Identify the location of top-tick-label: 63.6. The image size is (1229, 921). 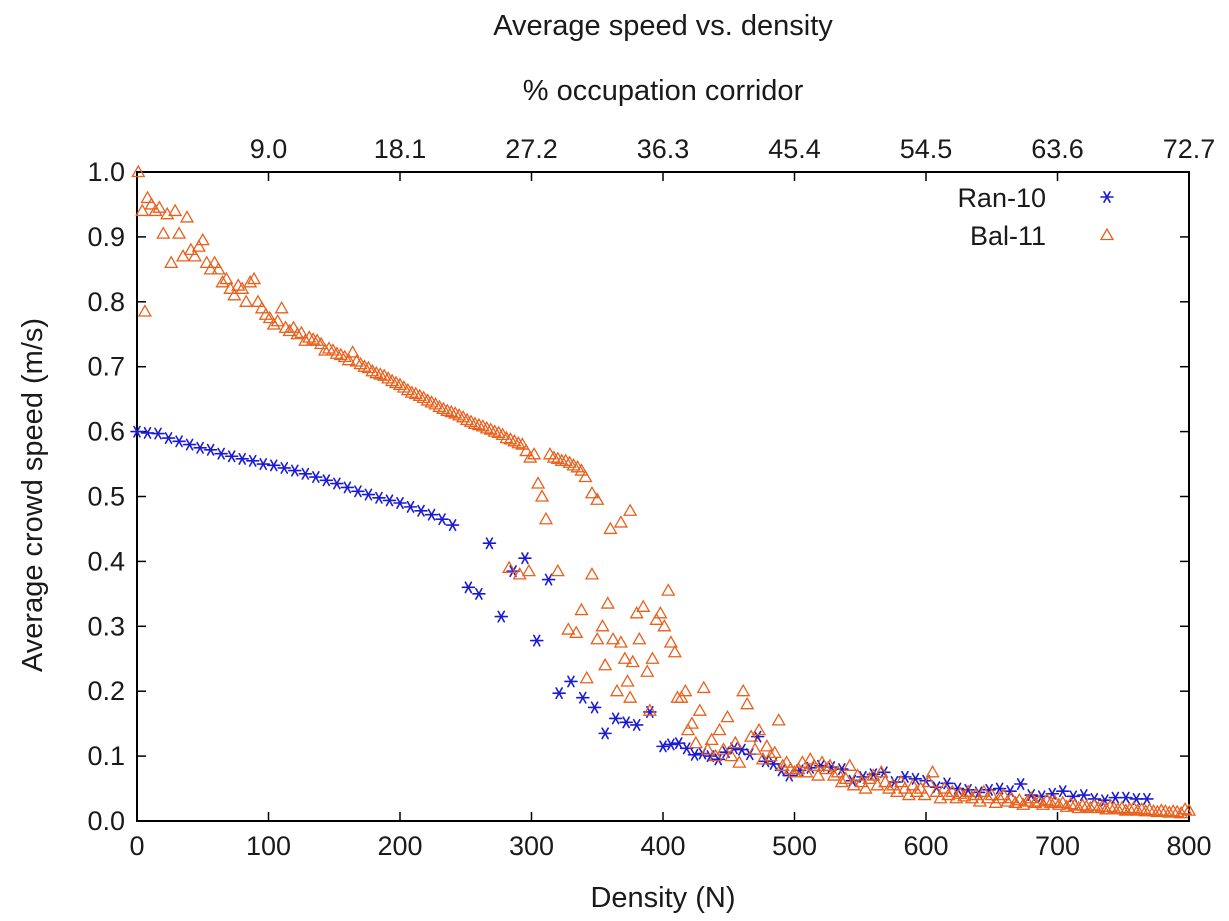
(1057, 149).